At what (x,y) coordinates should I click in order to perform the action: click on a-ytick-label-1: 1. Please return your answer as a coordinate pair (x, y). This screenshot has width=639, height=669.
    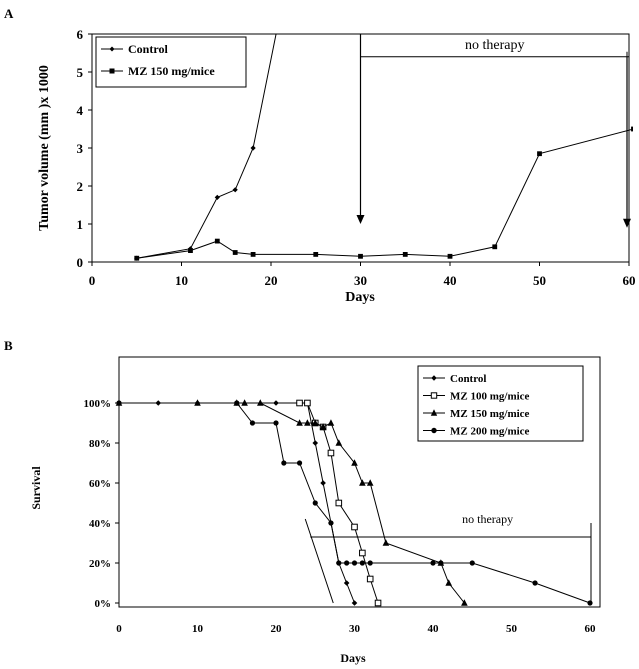
    Looking at the image, I should click on (80, 224).